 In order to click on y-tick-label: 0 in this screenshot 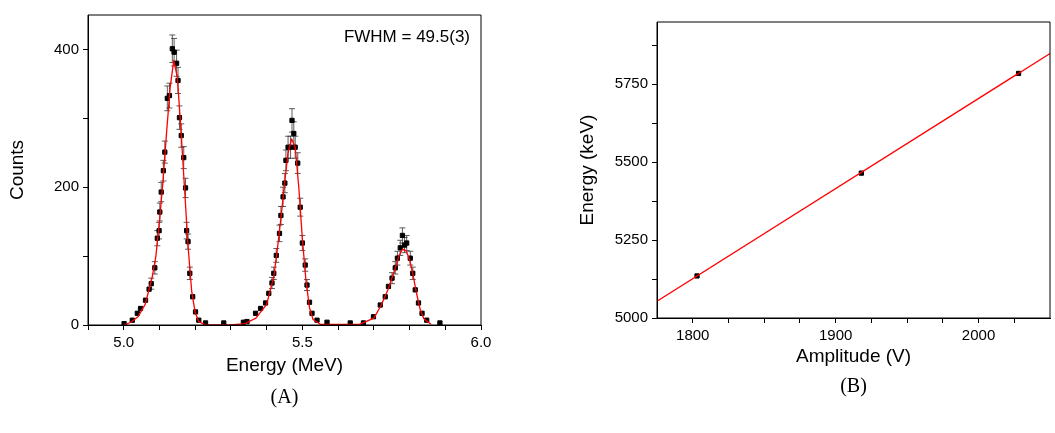, I will do `click(74, 324)`.